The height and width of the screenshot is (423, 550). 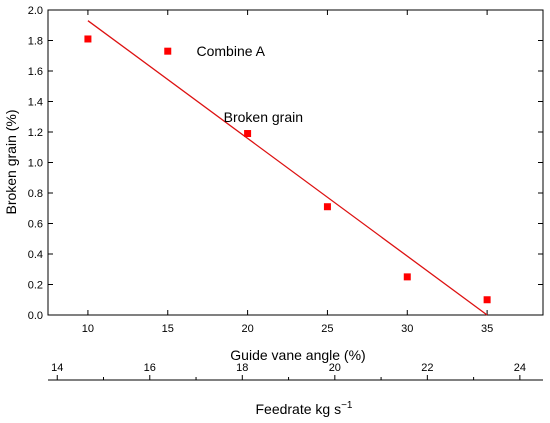 I want to click on y-tick-label: 0.8, so click(x=35, y=194).